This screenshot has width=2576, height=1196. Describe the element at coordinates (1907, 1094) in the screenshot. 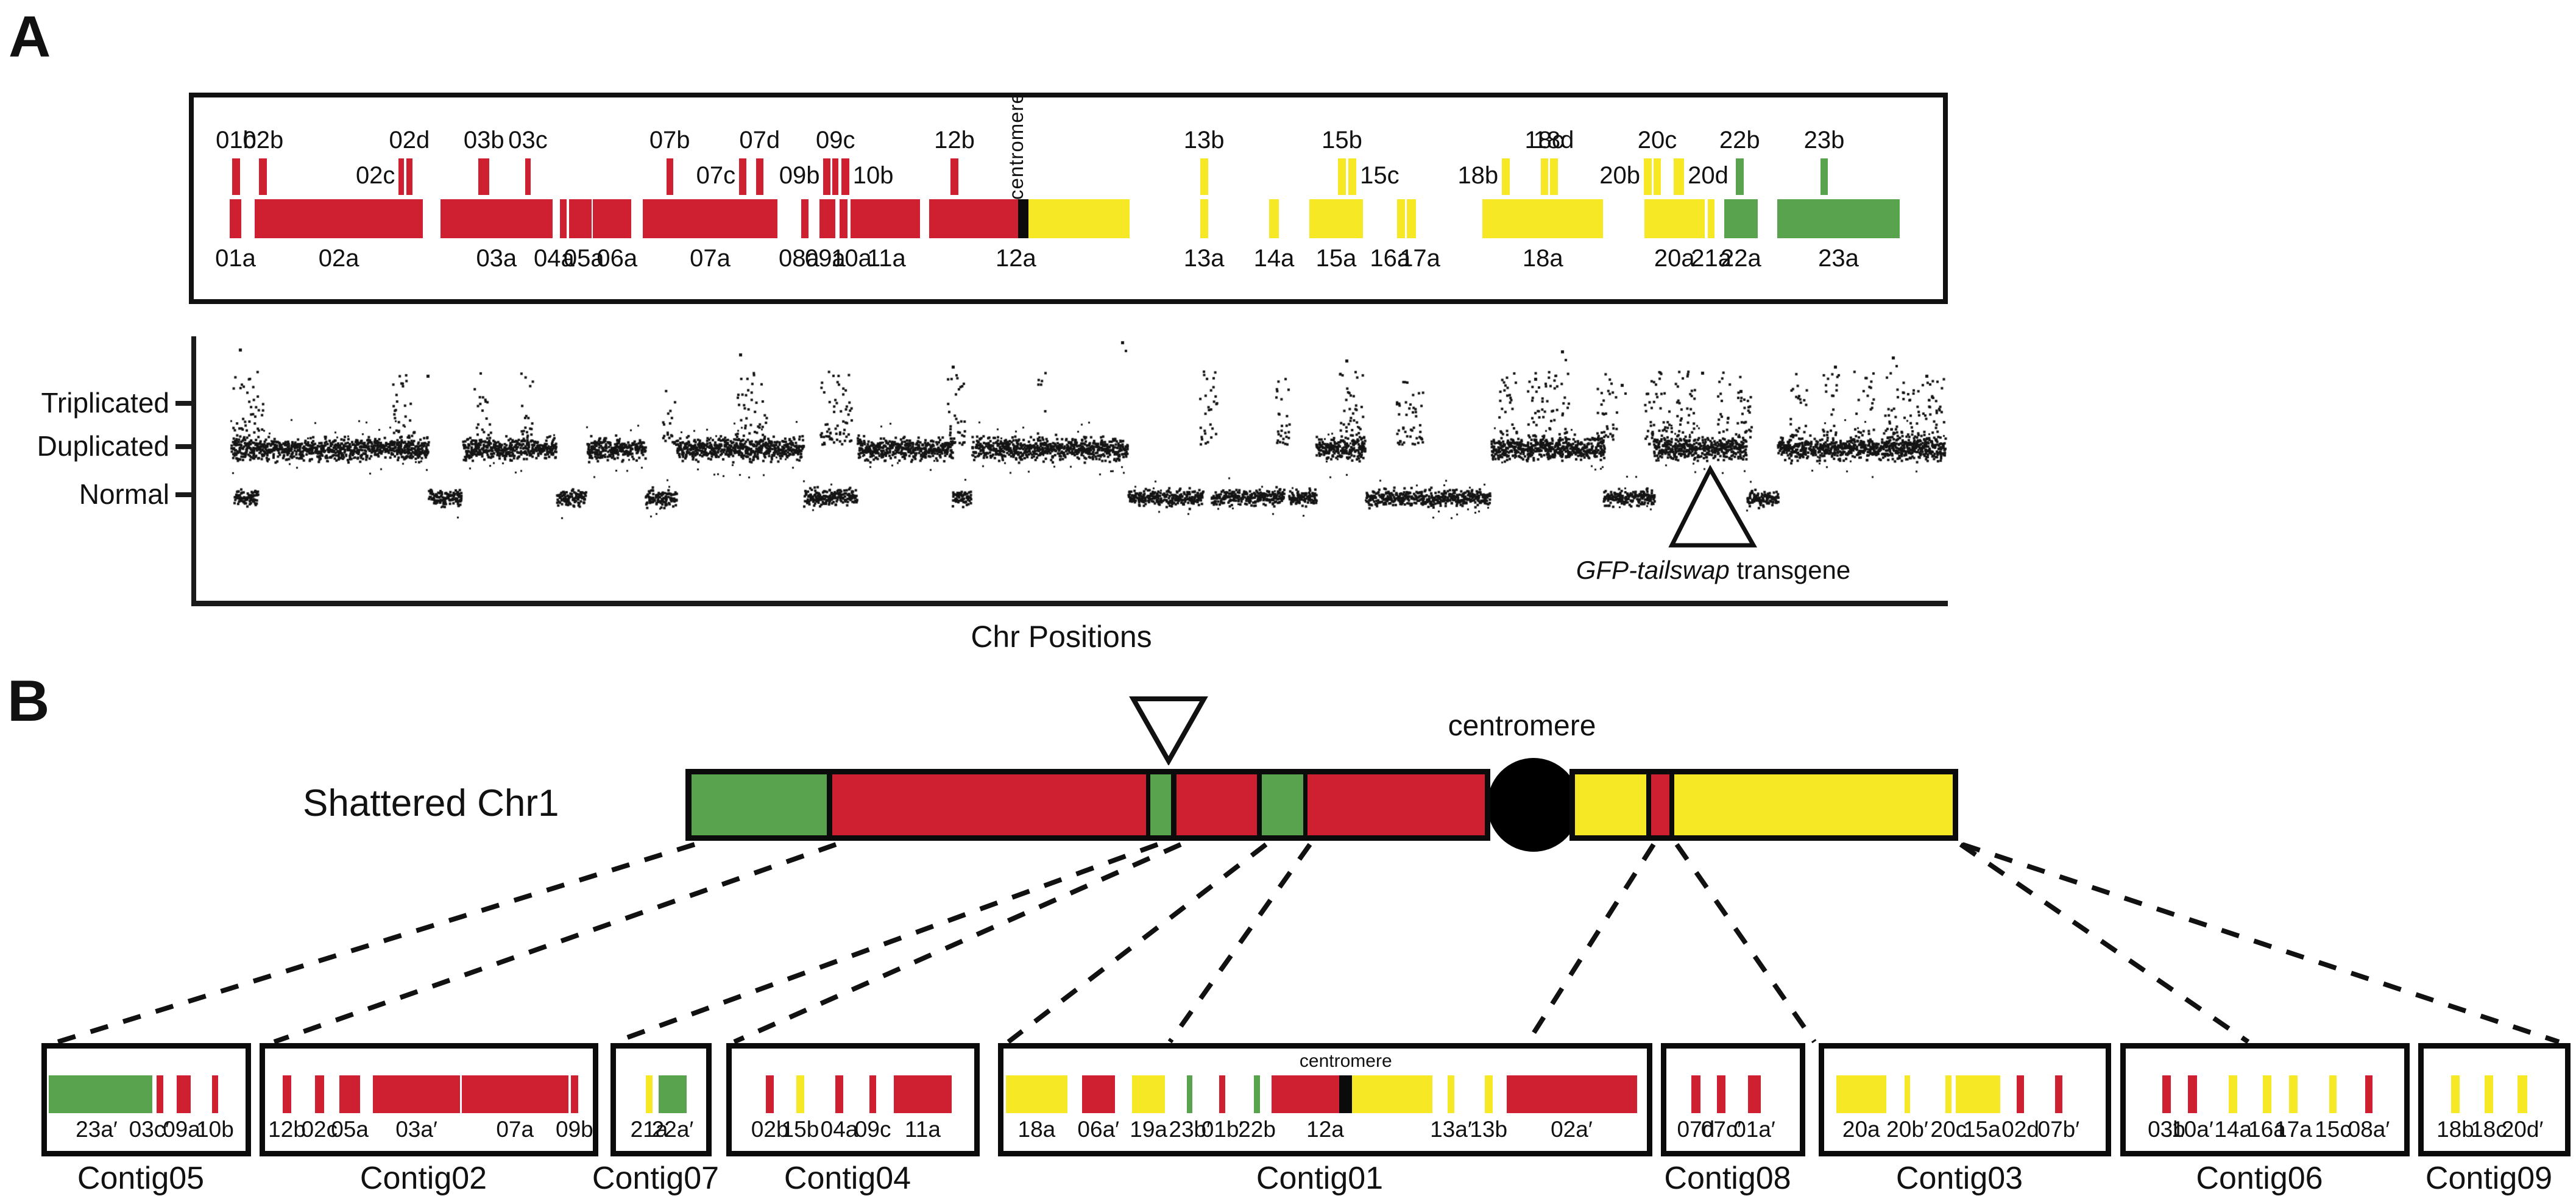

I see `contig-segment-20b′` at that location.